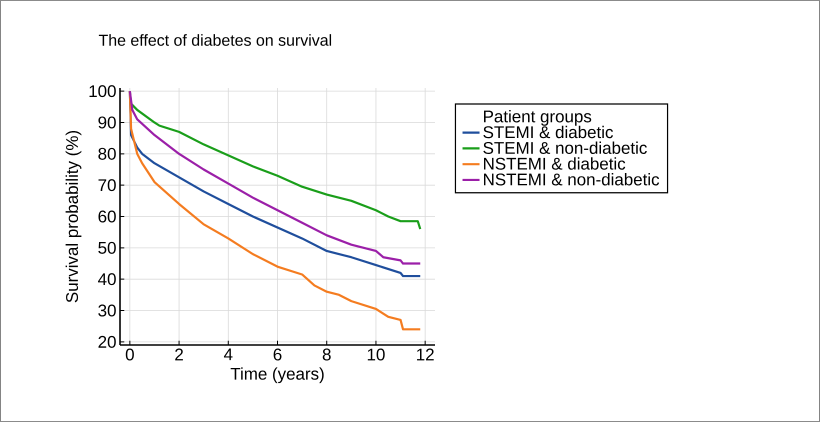  I want to click on x-tick-label: 0, so click(130, 354).